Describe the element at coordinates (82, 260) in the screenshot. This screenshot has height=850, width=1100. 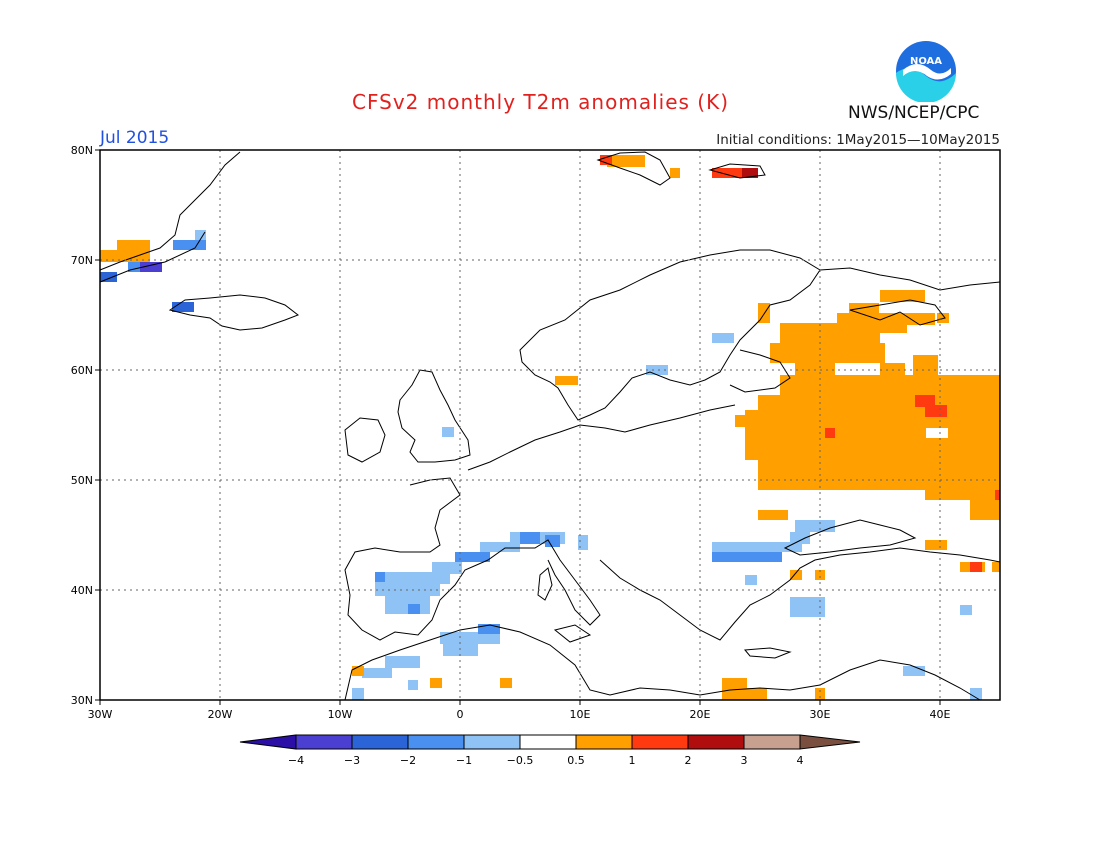
I see `lat-label: 70N` at that location.